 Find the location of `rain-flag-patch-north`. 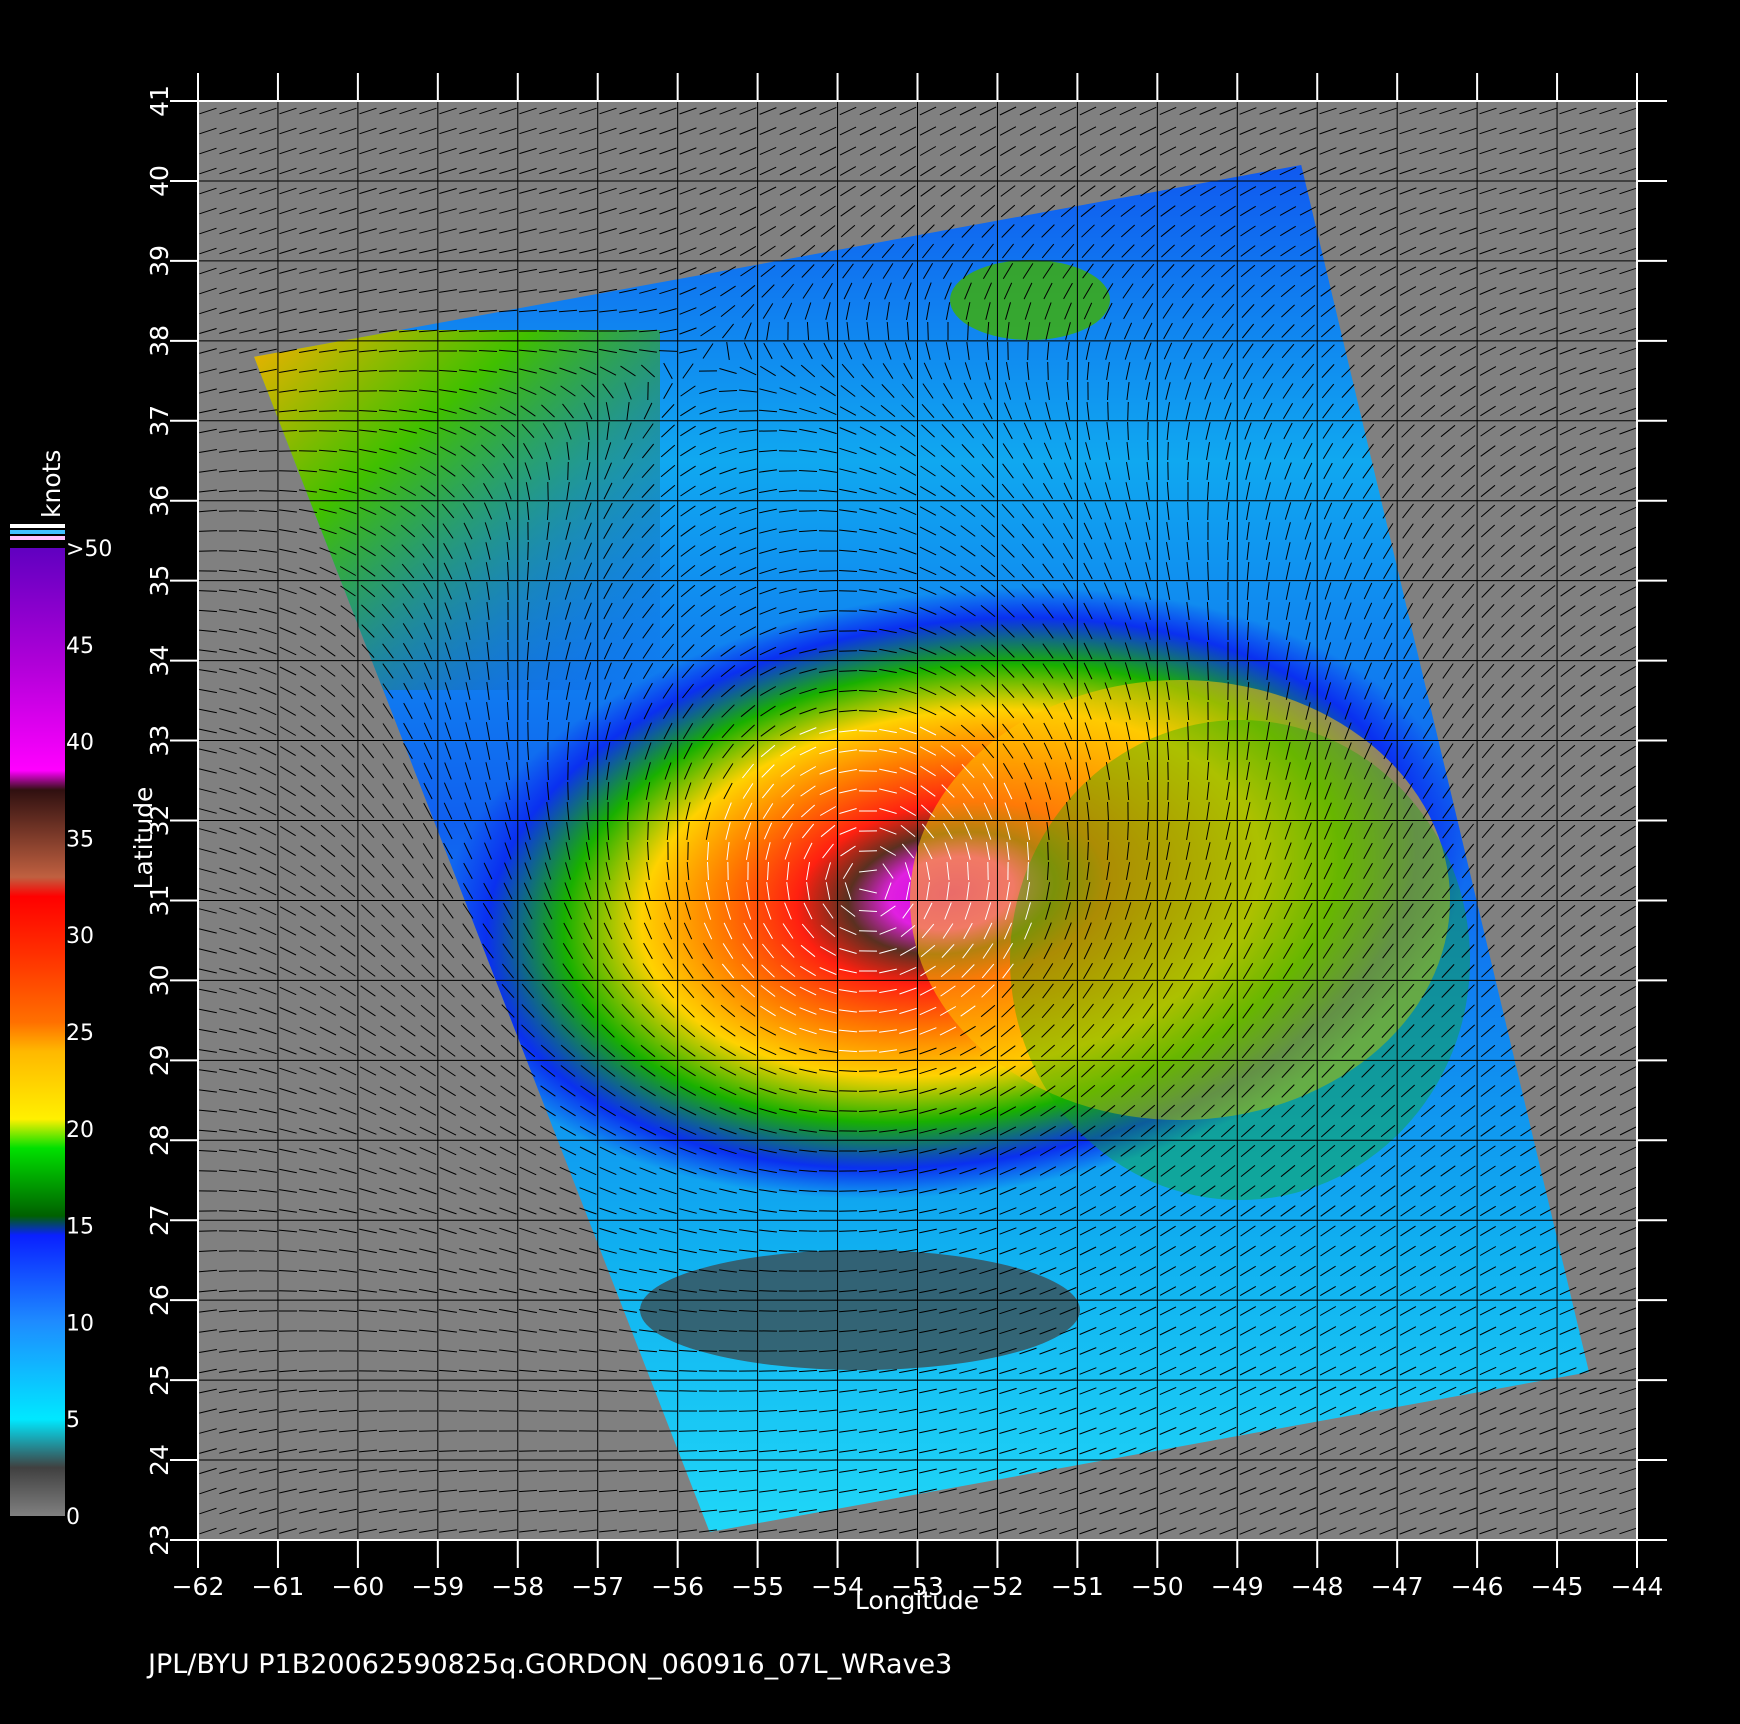

rain-flag-patch-north is located at coordinates (1030, 300).